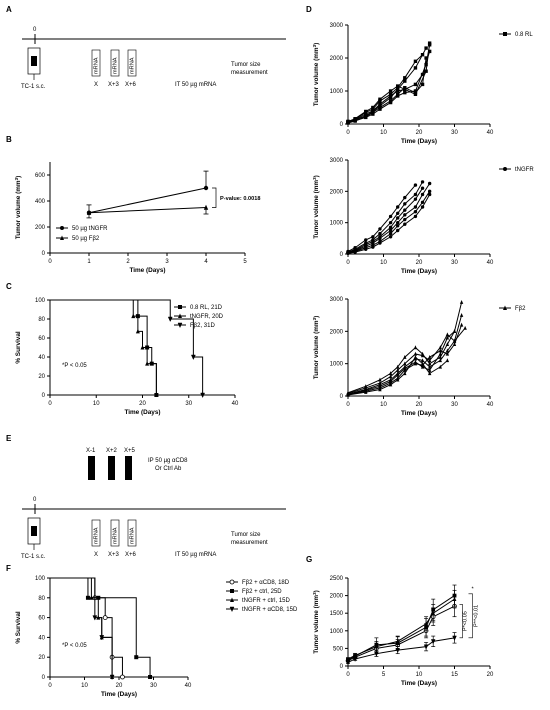 This screenshot has height=710, width=550. Describe the element at coordinates (454, 405) in the screenshot. I see `x-tick-label: 30` at that location.